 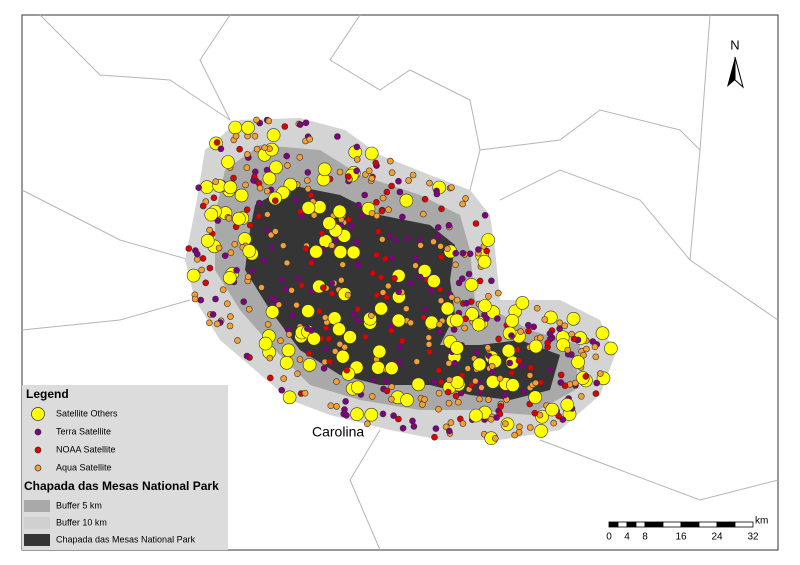 What do you see at coordinates (86, 449) in the screenshot?
I see `legend-label: NOAA Satellite` at bounding box center [86, 449].